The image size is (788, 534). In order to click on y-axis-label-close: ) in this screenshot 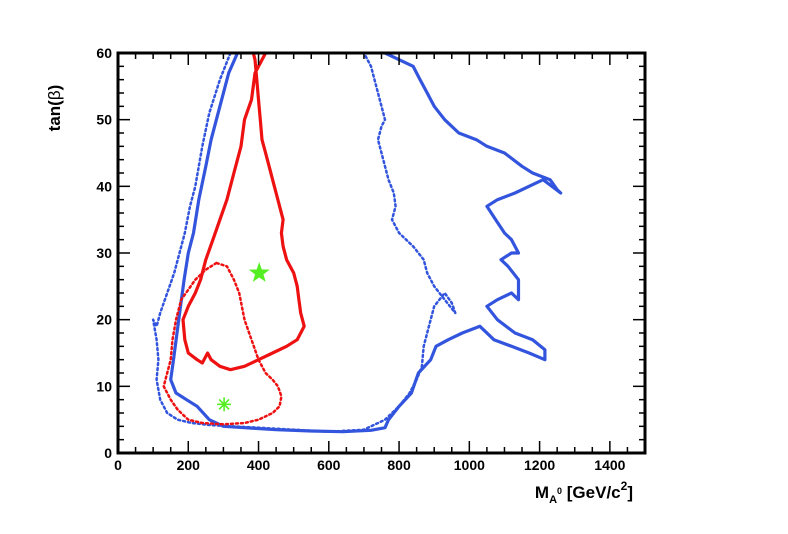, I will do `click(54, 88)`.